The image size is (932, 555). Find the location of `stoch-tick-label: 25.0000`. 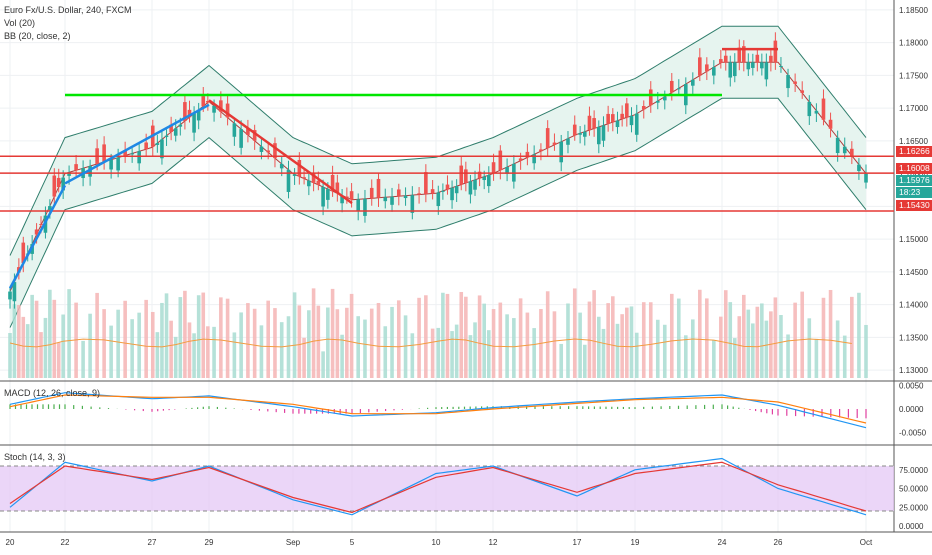

stoch-tick-label: 25.0000 is located at coordinates (913, 507).